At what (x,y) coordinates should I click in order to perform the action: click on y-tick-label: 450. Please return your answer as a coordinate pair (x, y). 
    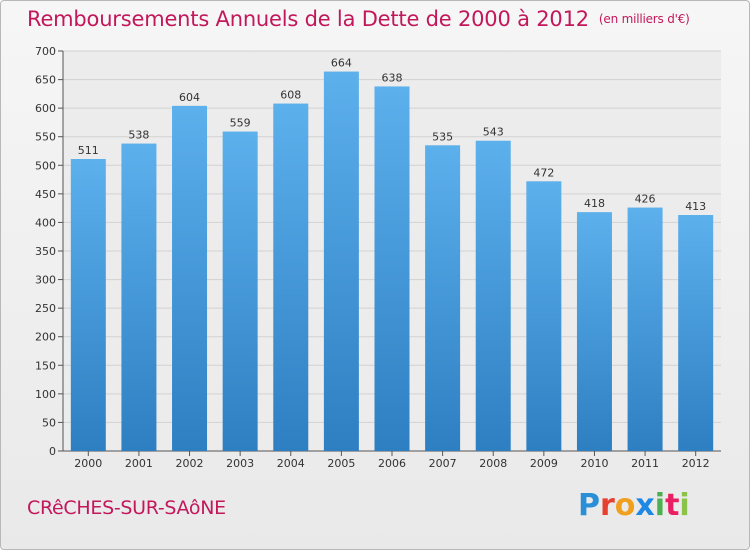
    Looking at the image, I should click on (45, 194).